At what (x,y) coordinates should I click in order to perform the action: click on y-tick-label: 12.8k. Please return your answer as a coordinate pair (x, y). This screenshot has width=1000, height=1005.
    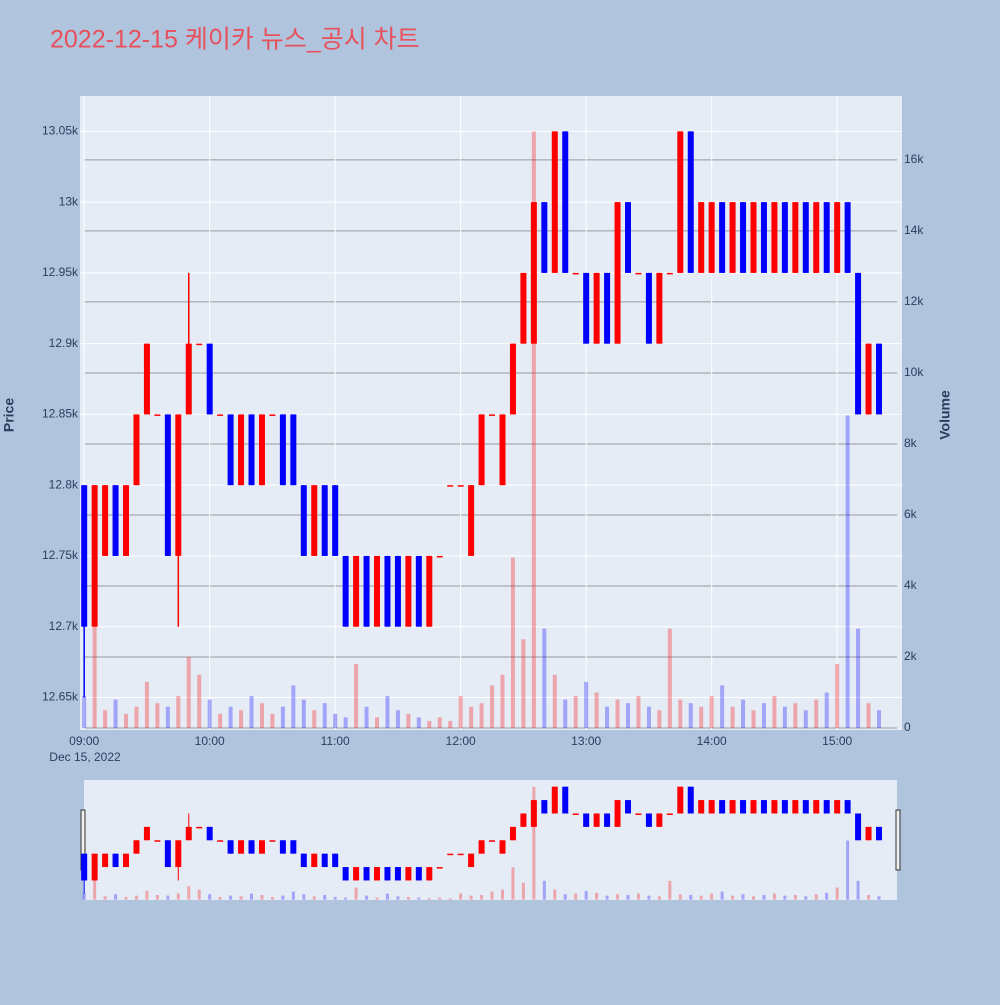
    Looking at the image, I should click on (64, 484).